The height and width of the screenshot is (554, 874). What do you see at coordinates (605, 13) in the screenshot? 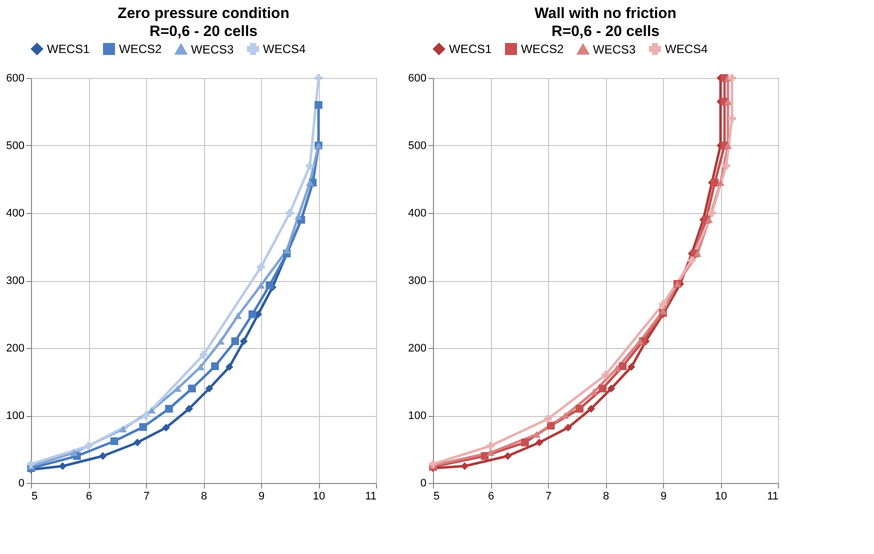
I see `chart-title: Wall with no friction` at bounding box center [605, 13].